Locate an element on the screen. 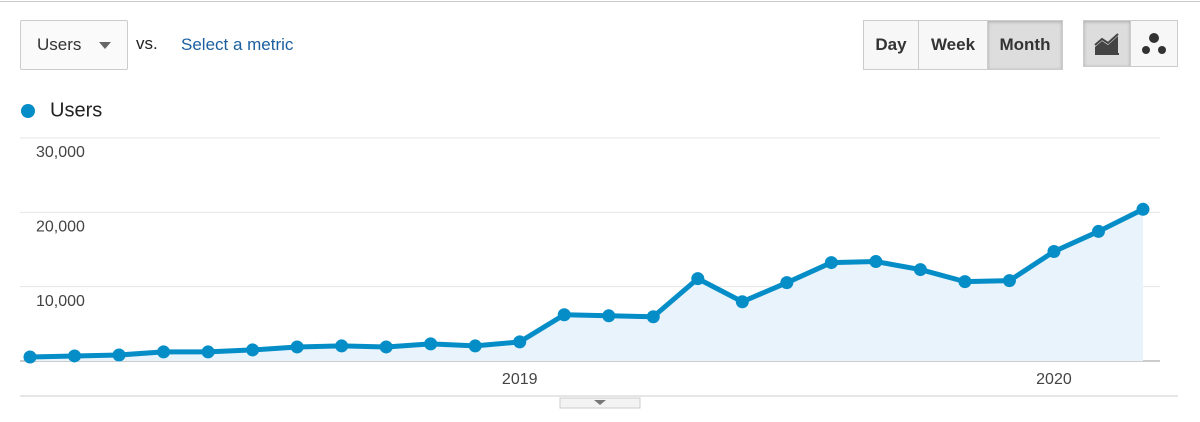  period-button: Day is located at coordinates (891, 45).